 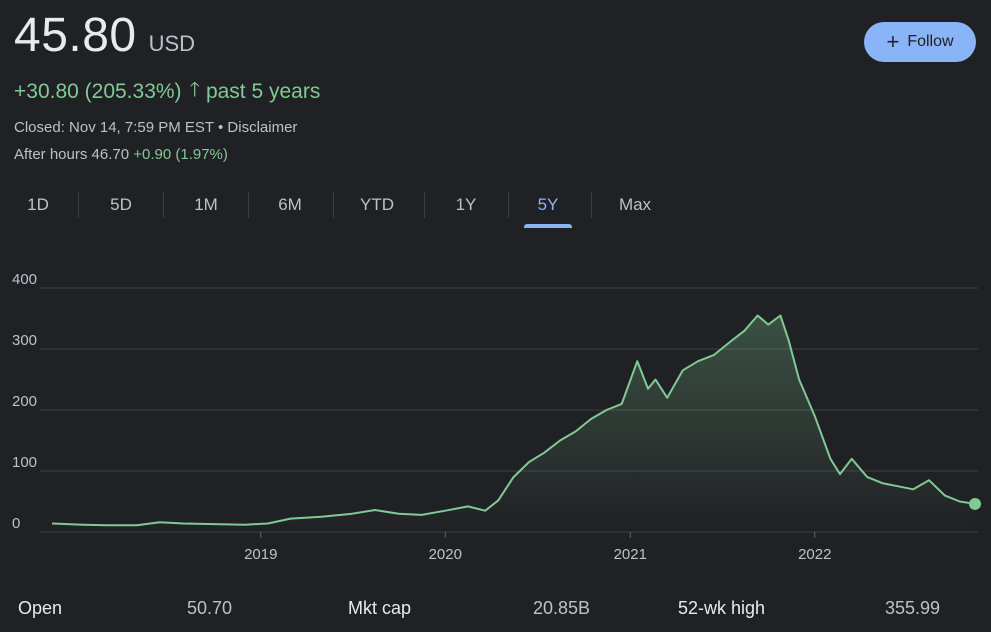 I want to click on after-hours-row: After hours 46.70 +0.90 (1.97%), so click(x=121, y=154).